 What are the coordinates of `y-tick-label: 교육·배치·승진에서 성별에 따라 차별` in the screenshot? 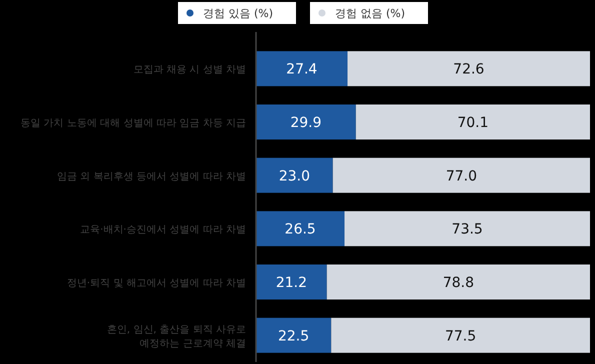 It's located at (163, 230).